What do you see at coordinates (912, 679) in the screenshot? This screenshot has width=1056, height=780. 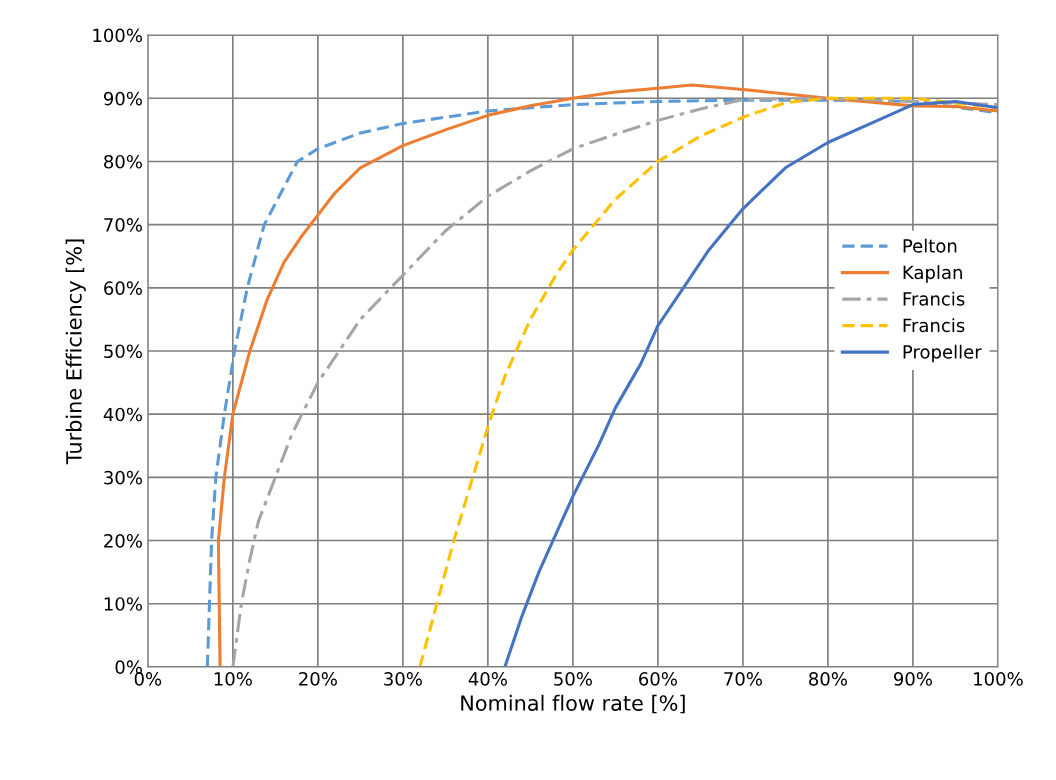 I see `x-tick-label: 90%` at bounding box center [912, 679].